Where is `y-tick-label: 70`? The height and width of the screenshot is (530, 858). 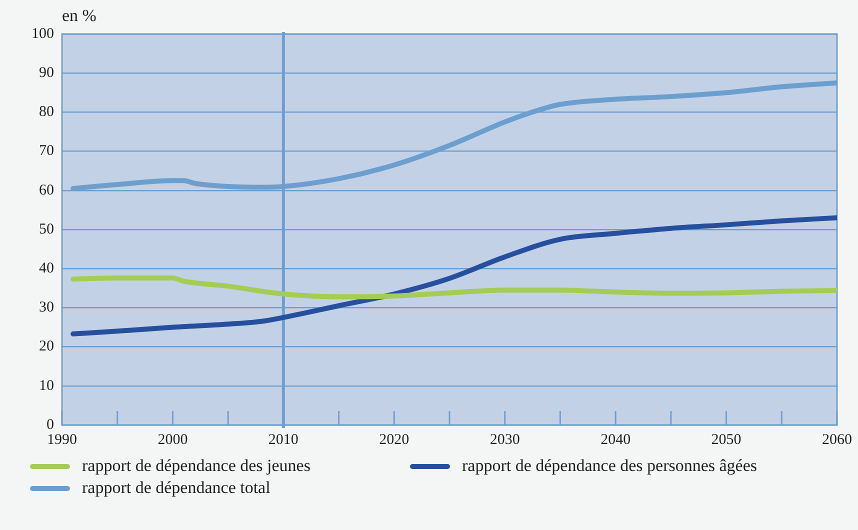 y-tick-label: 70 is located at coordinates (46, 151).